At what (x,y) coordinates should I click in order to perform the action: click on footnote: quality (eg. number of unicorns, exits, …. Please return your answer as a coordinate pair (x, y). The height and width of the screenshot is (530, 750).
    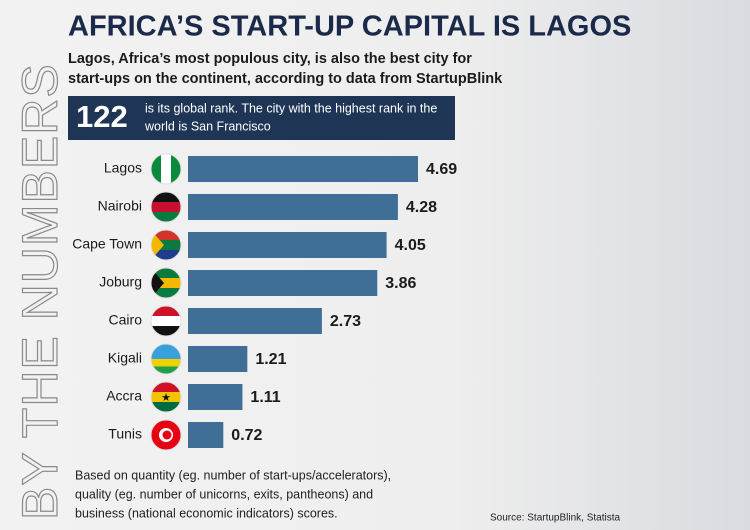
    Looking at the image, I should click on (224, 494).